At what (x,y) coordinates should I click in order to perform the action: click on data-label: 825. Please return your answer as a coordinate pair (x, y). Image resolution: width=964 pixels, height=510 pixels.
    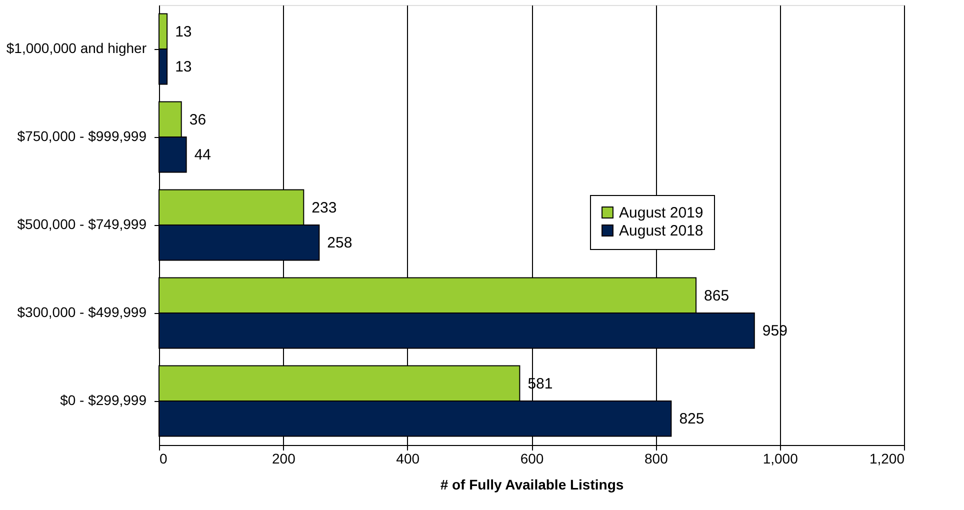
    Looking at the image, I should click on (691, 419).